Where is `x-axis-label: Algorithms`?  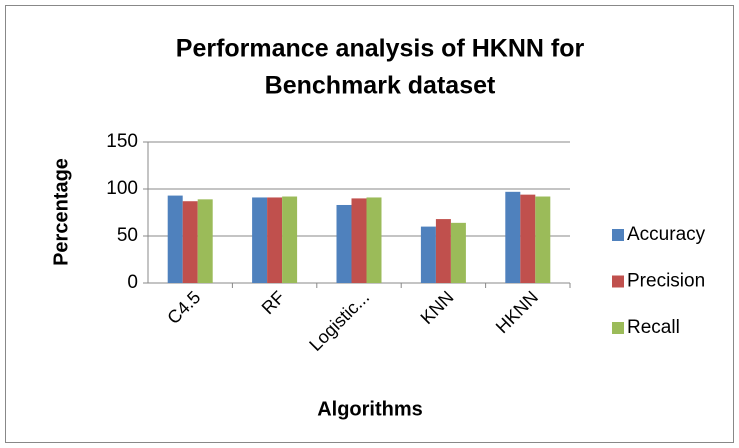
x-axis-label: Algorithms is located at coordinates (370, 409).